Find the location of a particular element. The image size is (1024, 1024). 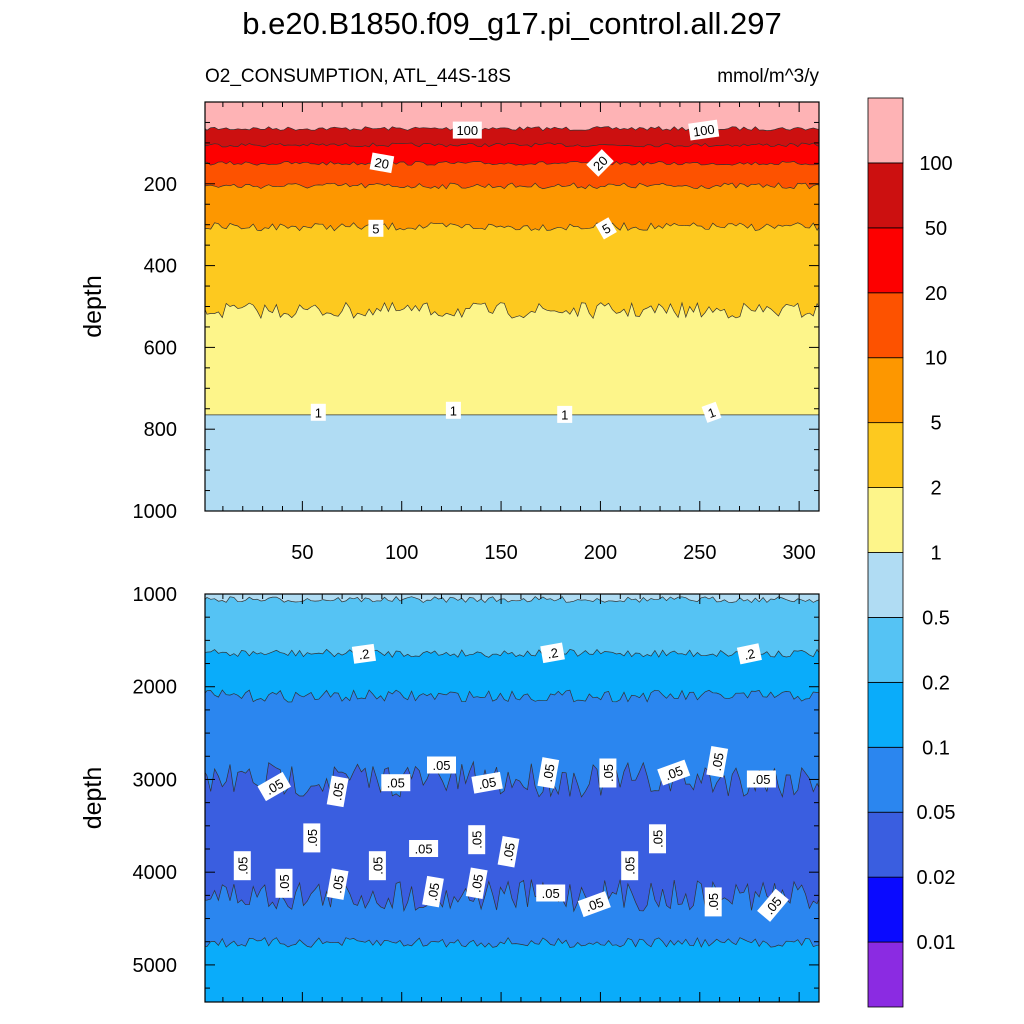

y-axis-label: depth is located at coordinates (93, 306).